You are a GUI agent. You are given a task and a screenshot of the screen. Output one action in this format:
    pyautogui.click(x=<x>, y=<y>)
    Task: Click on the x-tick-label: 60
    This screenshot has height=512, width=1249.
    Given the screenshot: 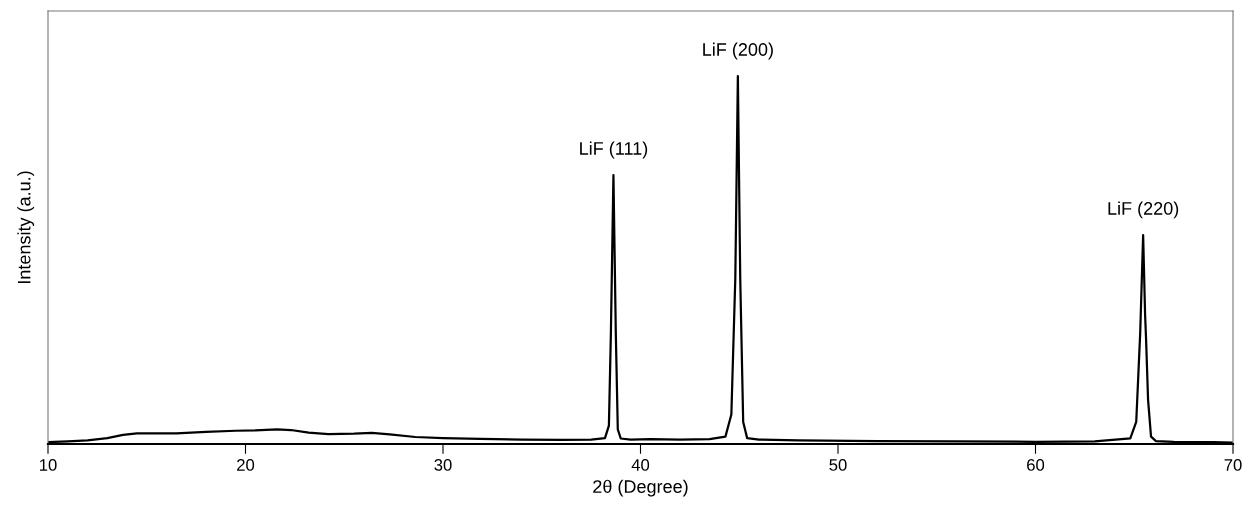 What is the action you would take?
    pyautogui.click(x=1036, y=465)
    